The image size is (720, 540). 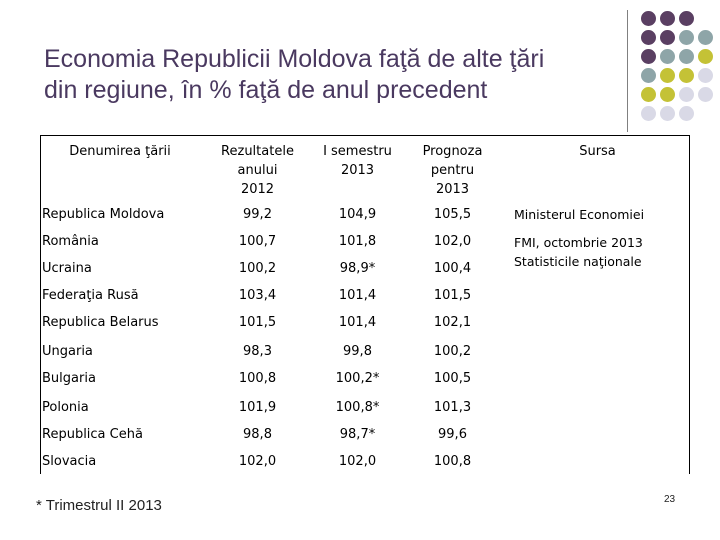 What do you see at coordinates (257, 295) in the screenshot?
I see `cell-2012: 103,4` at bounding box center [257, 295].